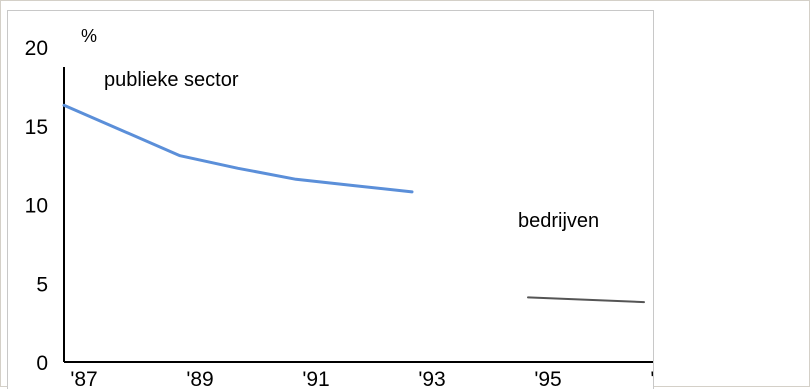  I want to click on x-tick-label: '97, so click(651, 378).